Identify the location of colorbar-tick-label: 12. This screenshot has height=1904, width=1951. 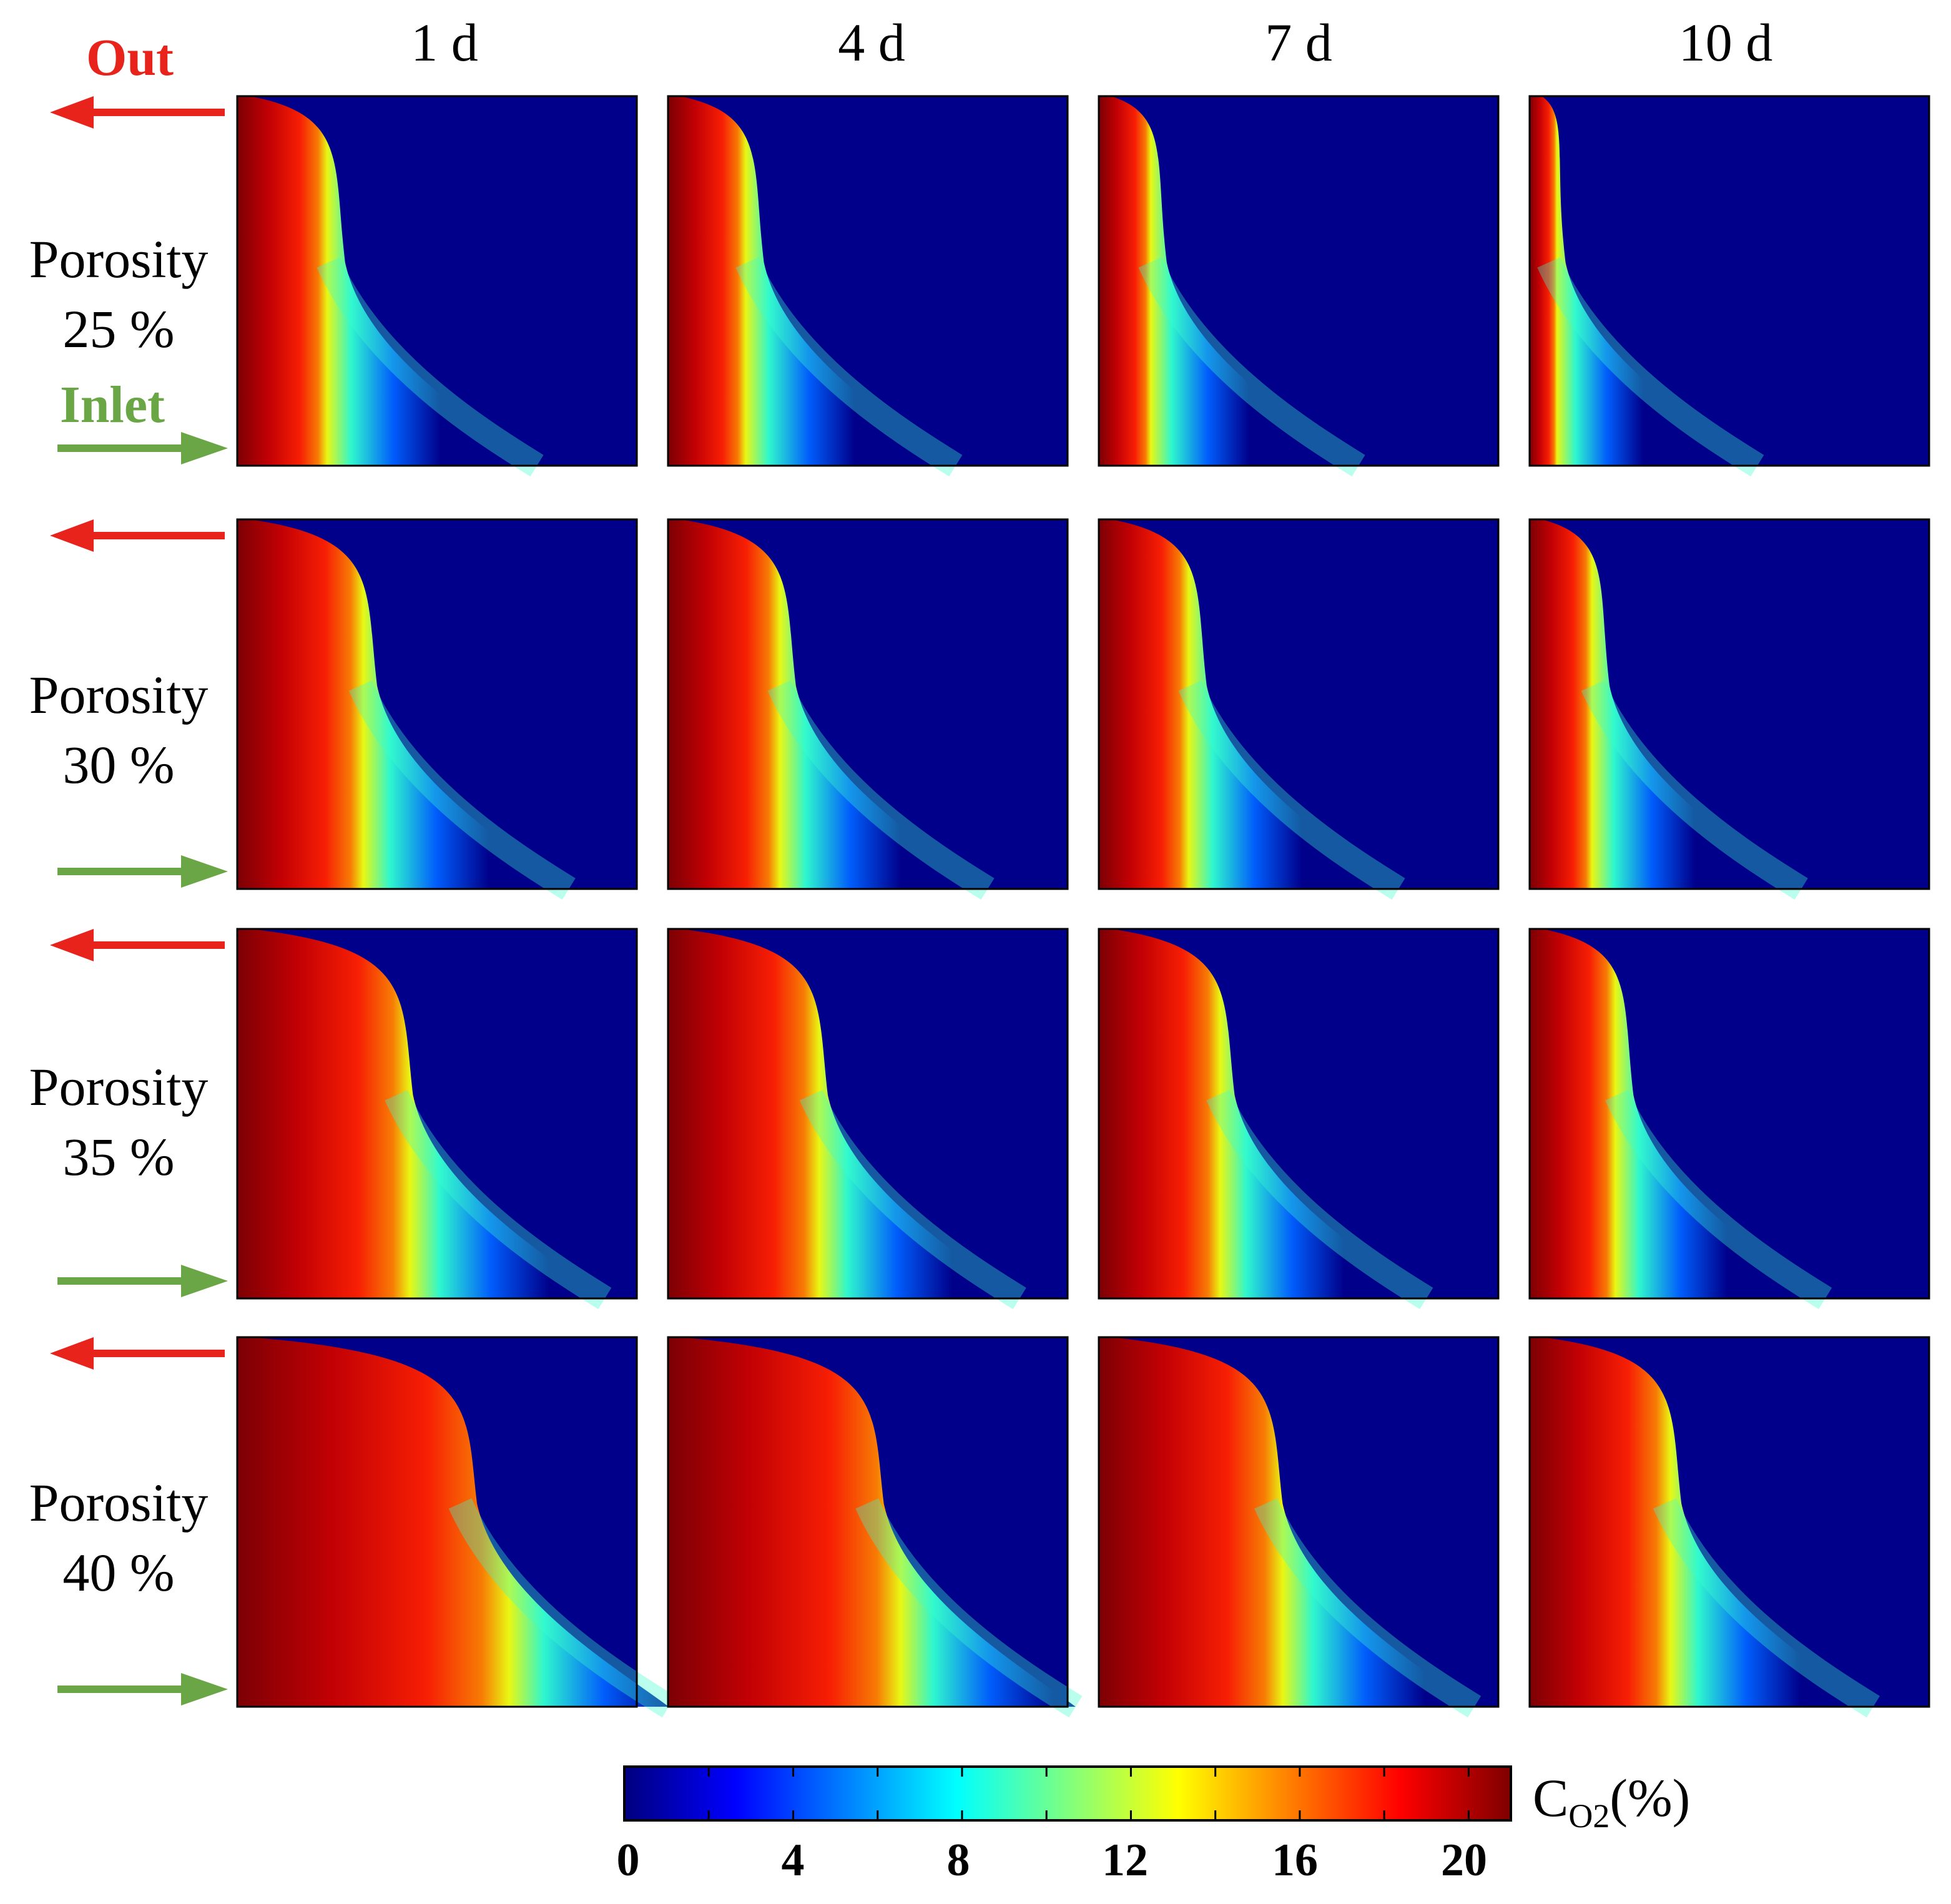
(1125, 1860).